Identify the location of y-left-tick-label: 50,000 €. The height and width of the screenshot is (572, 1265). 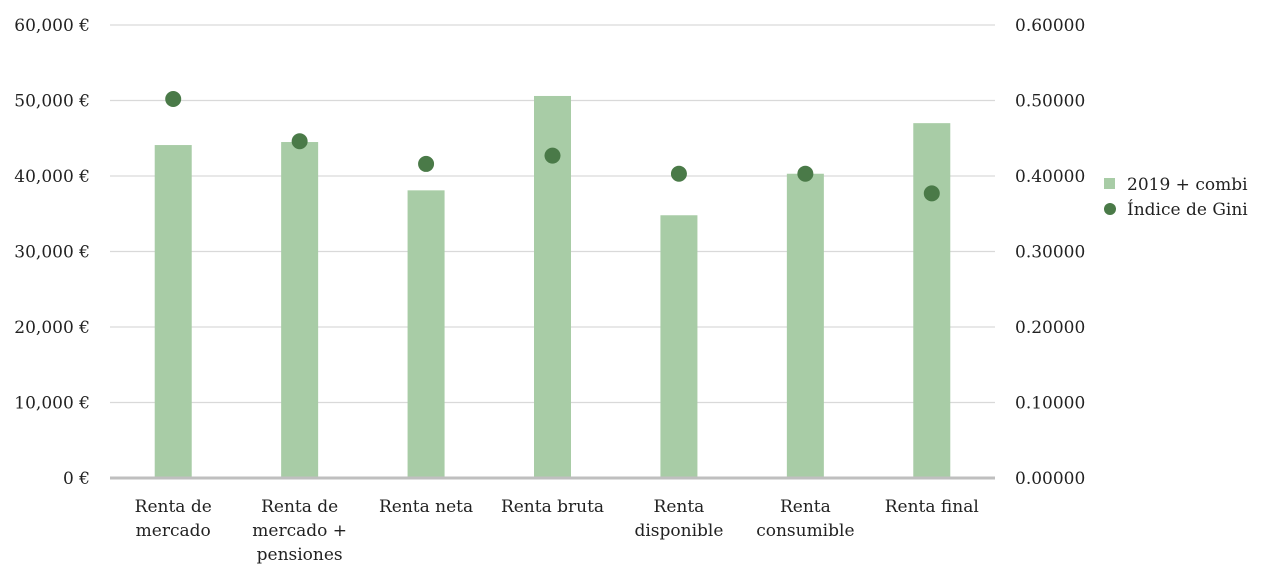
(52, 102).